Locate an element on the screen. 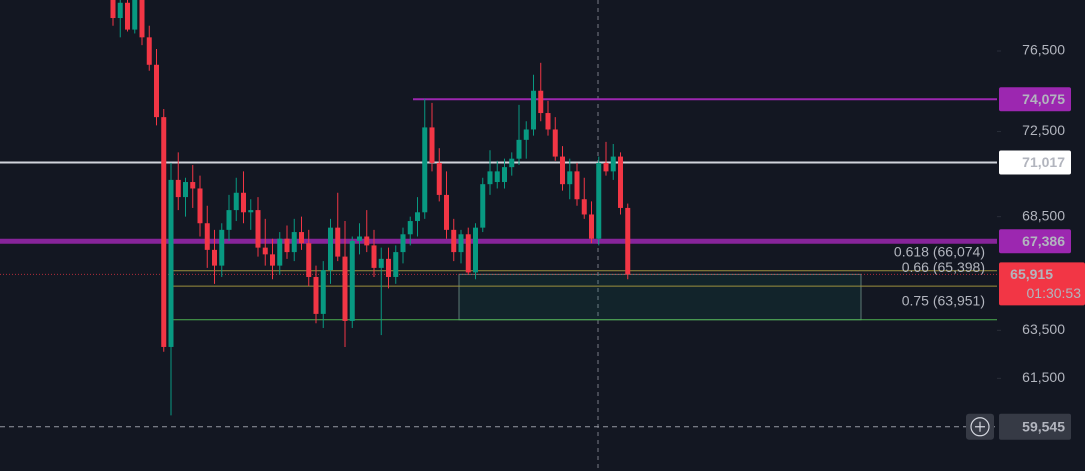 The width and height of the screenshot is (1085, 471). price-tag-label: 74,075 is located at coordinates (1043, 99).